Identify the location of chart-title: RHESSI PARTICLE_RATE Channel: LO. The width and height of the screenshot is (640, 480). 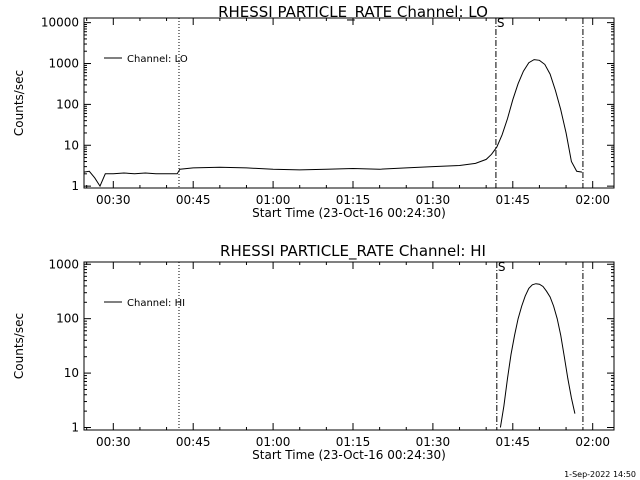
(353, 12).